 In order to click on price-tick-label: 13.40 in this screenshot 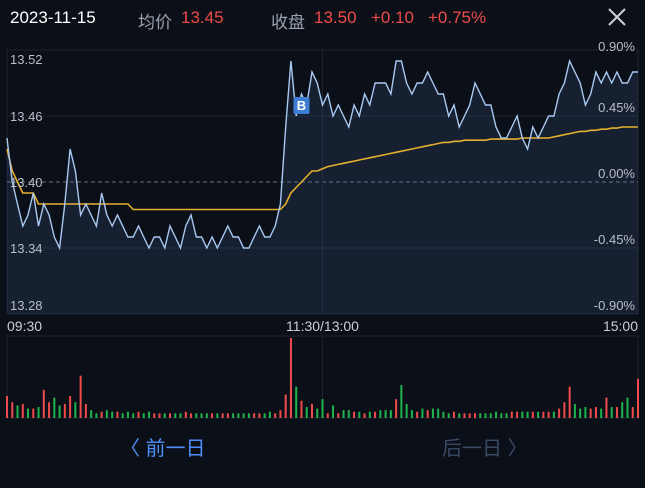, I will do `click(26, 182)`.